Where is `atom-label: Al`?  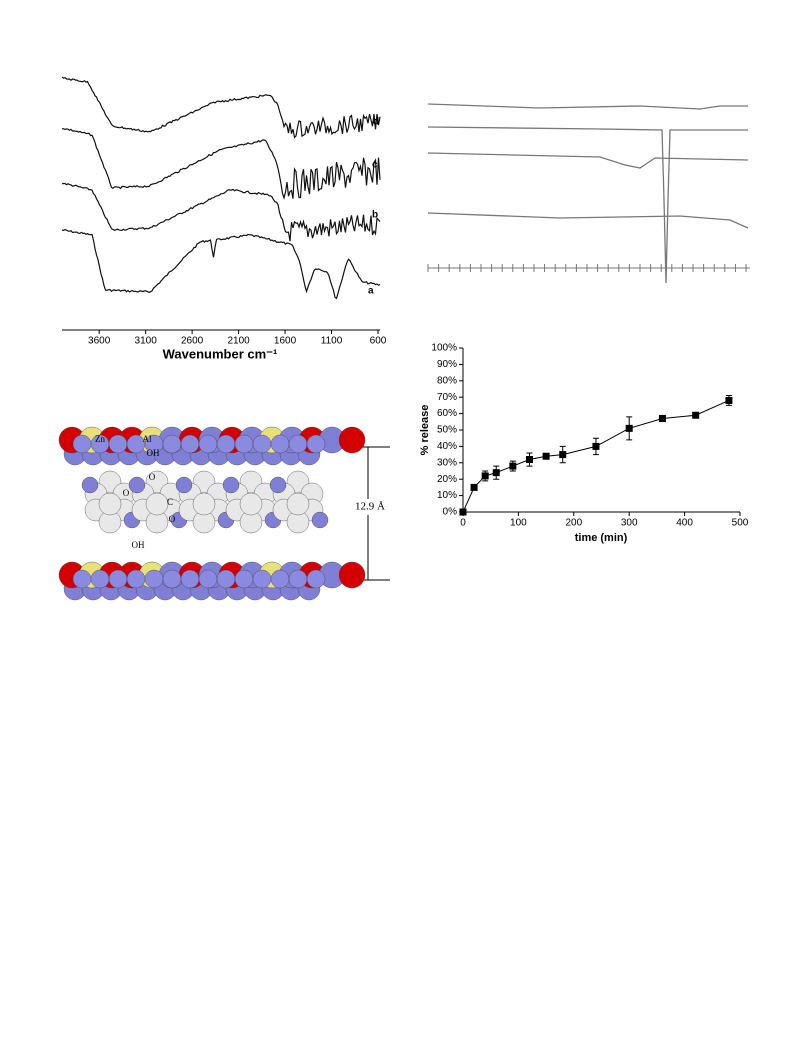 atom-label: Al is located at coordinates (147, 439).